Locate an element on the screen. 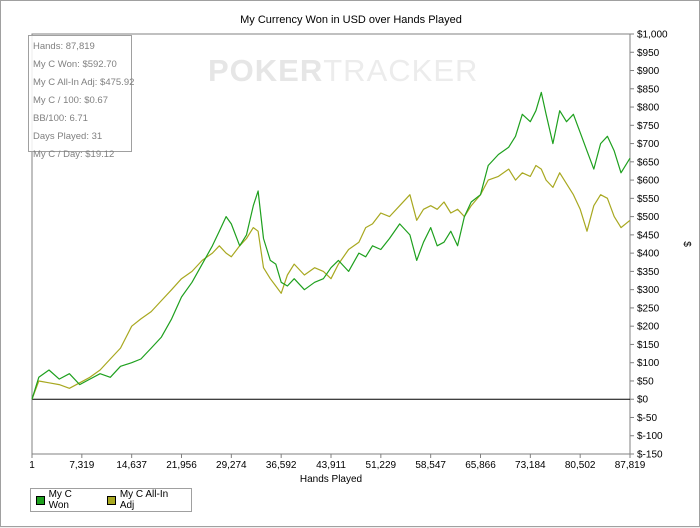 Image resolution: width=700 pixels, height=528 pixels. y-tick-label: $300 is located at coordinates (648, 290).